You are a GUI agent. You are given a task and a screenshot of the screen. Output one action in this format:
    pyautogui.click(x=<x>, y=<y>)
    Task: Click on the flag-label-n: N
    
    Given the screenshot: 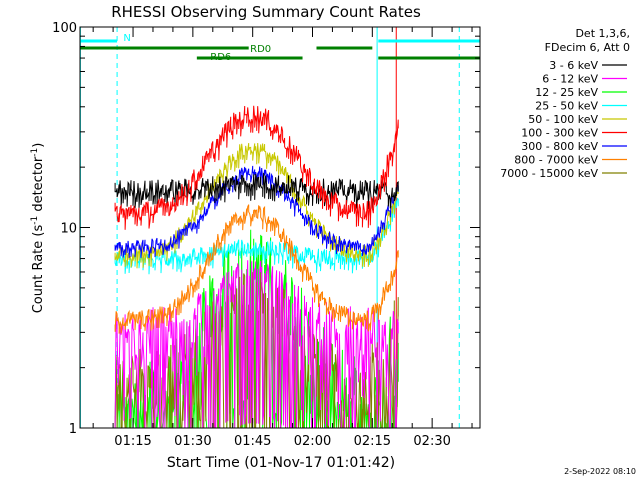 What is the action you would take?
    pyautogui.click(x=126, y=38)
    